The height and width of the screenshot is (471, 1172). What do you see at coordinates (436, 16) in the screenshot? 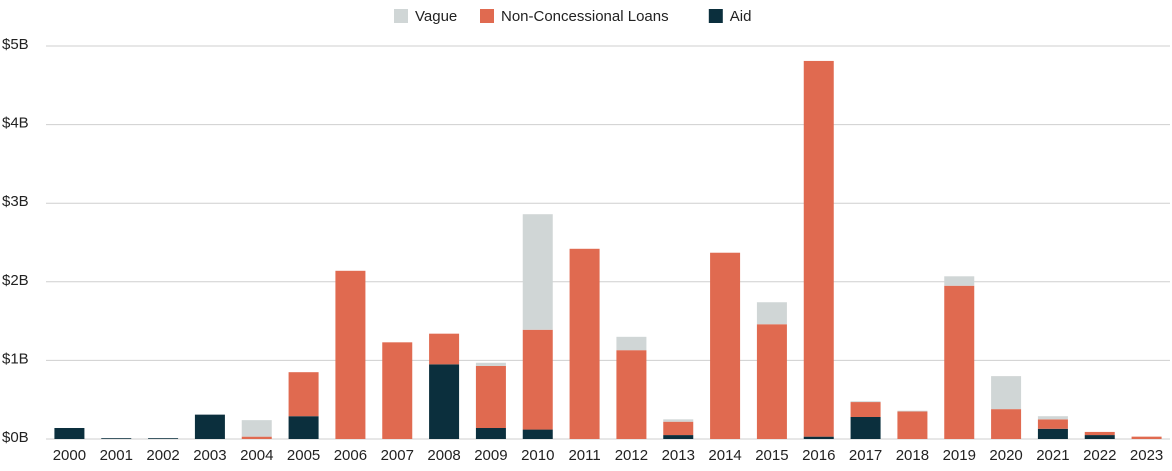
I see `legend-label: Vague` at bounding box center [436, 16].